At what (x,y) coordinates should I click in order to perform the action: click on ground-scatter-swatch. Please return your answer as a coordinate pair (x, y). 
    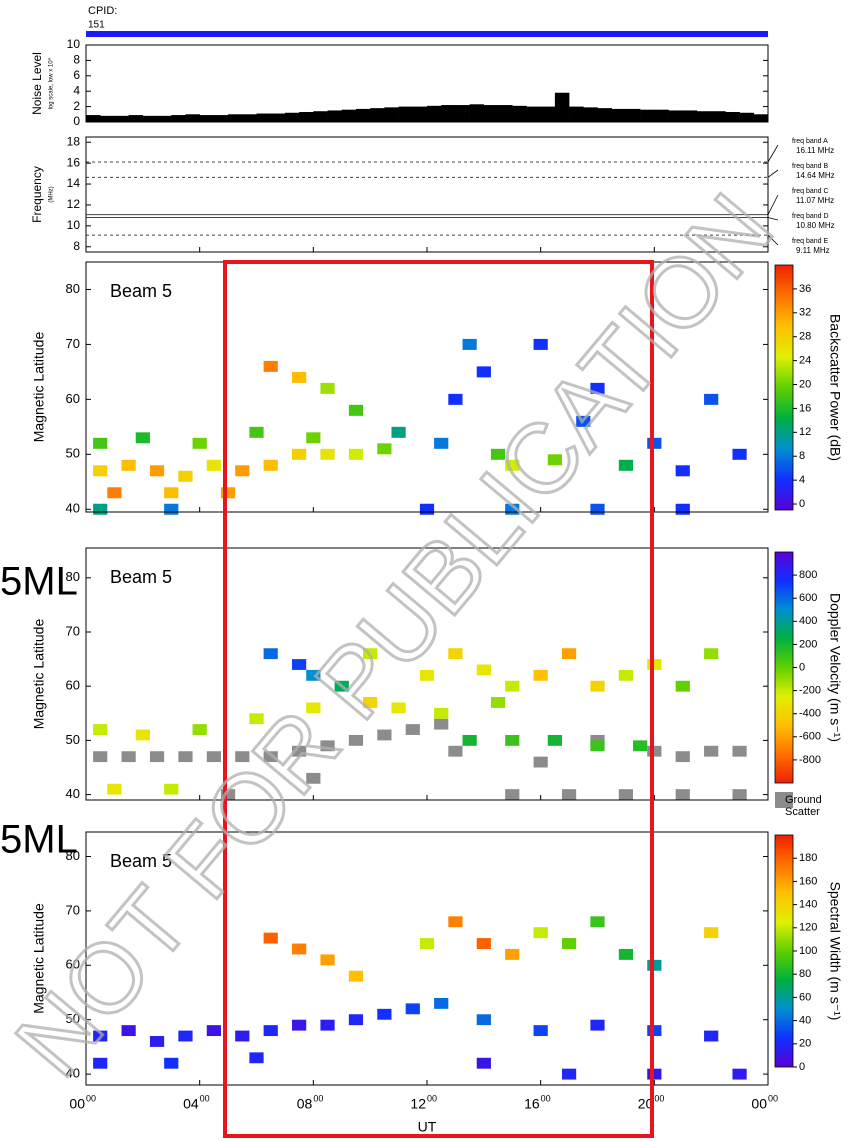
    Looking at the image, I should click on (784, 800).